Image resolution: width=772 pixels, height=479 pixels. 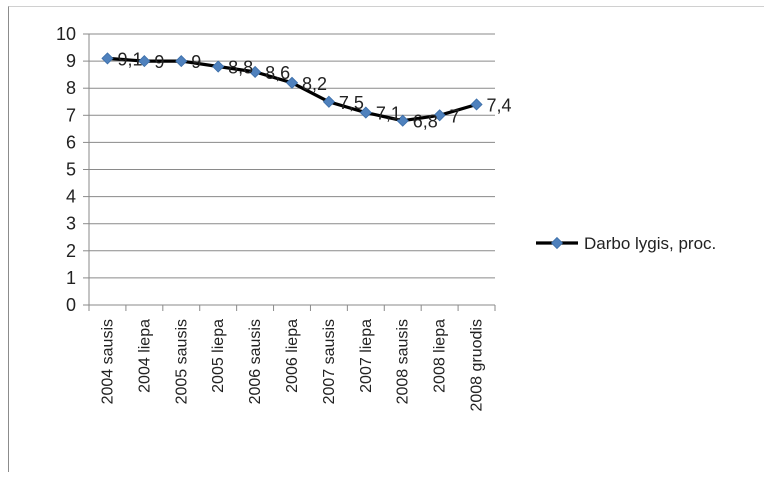 I want to click on x-tick-label: 2008 sausis, so click(x=403, y=361).